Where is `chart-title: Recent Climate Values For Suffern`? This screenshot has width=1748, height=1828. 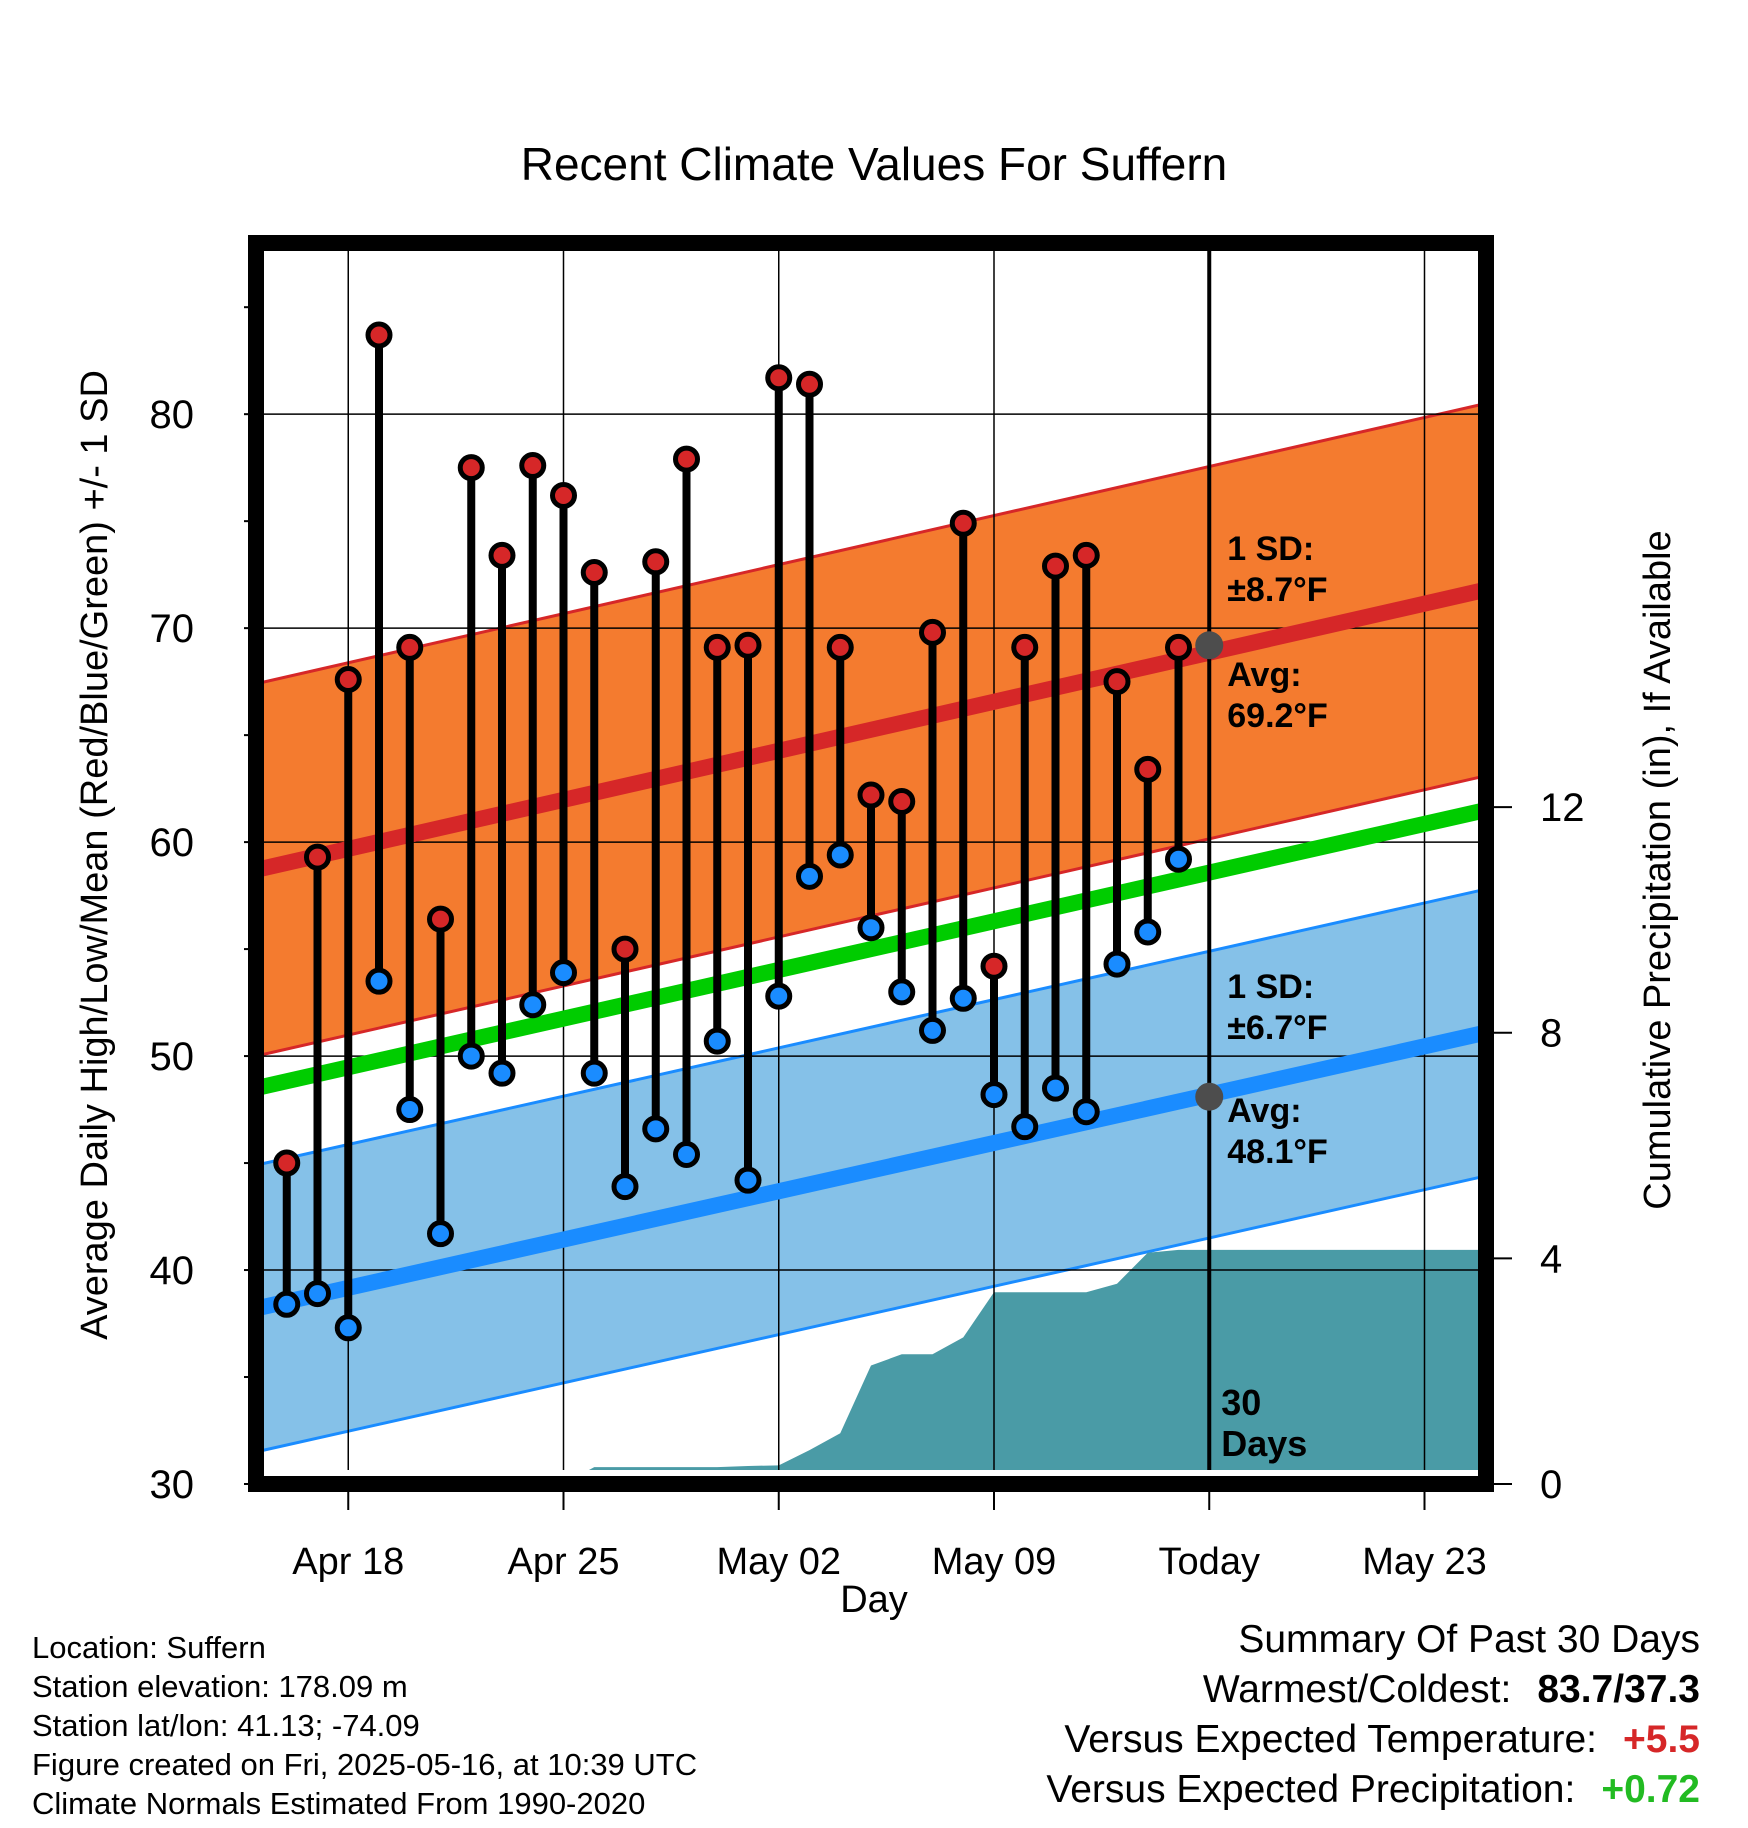 chart-title: Recent Climate Values For Suffern is located at coordinates (874, 164).